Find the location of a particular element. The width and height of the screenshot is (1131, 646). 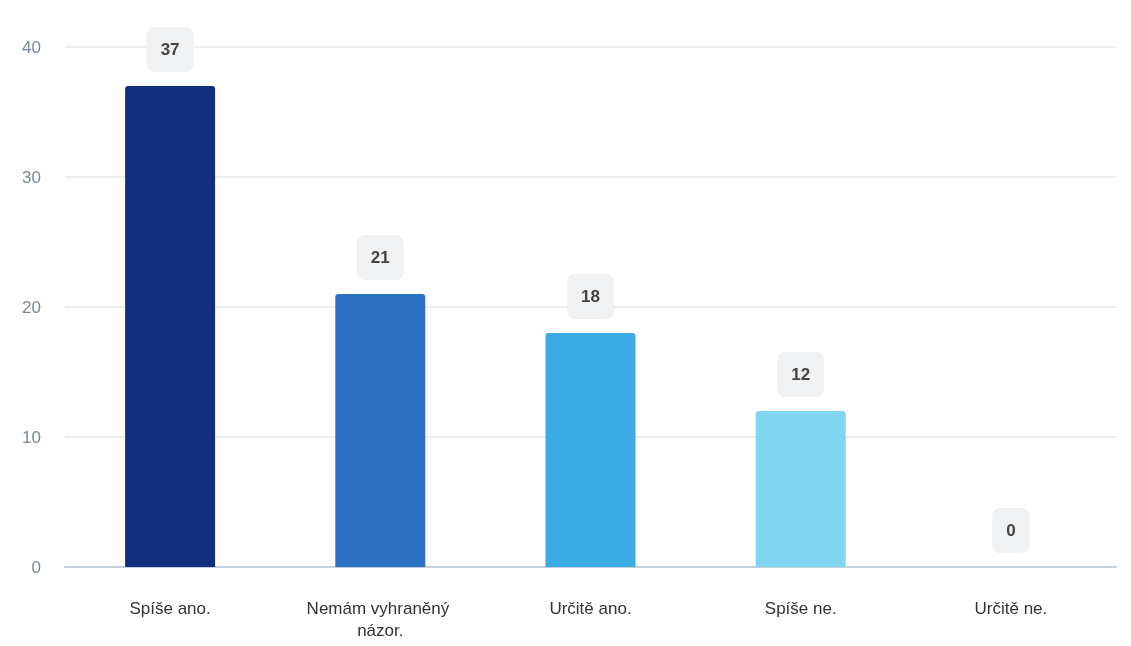

x-tick-label: Spíše ne. is located at coordinates (800, 608).